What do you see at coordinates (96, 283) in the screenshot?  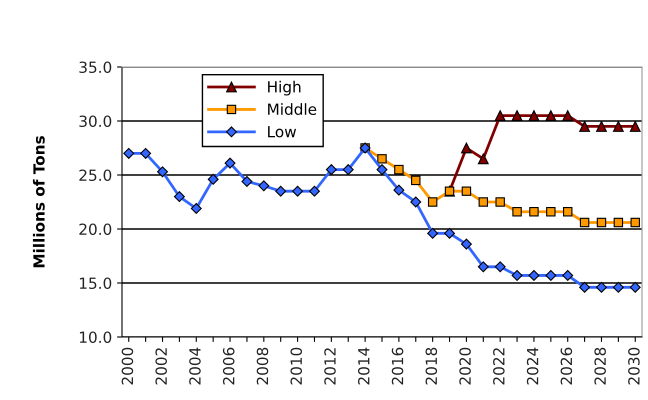 I see `y-tick-label: 15.0` at bounding box center [96, 283].